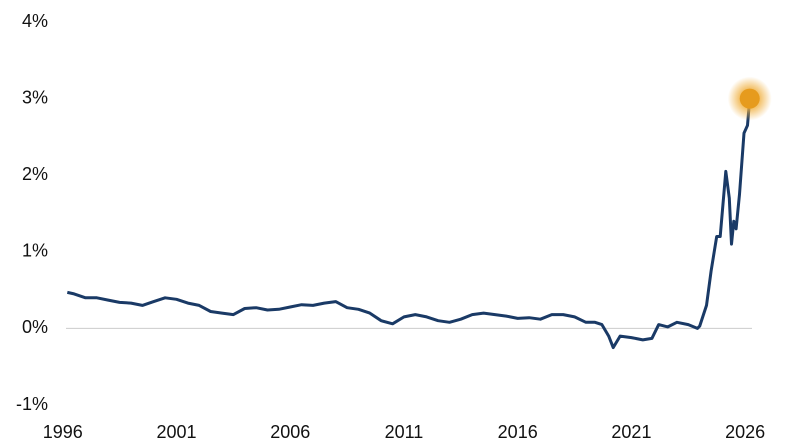 The image size is (800, 447). I want to click on x-tick-label: 2021, so click(631, 432).